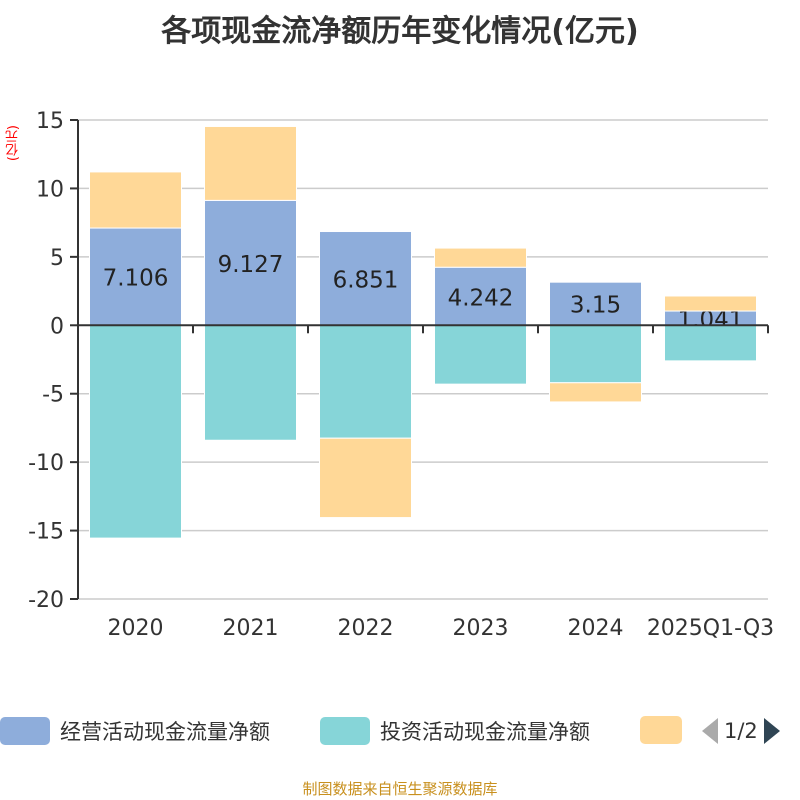 The width and height of the screenshot is (800, 800). Describe the element at coordinates (57, 258) in the screenshot. I see `y-tick-label: 5` at that location.